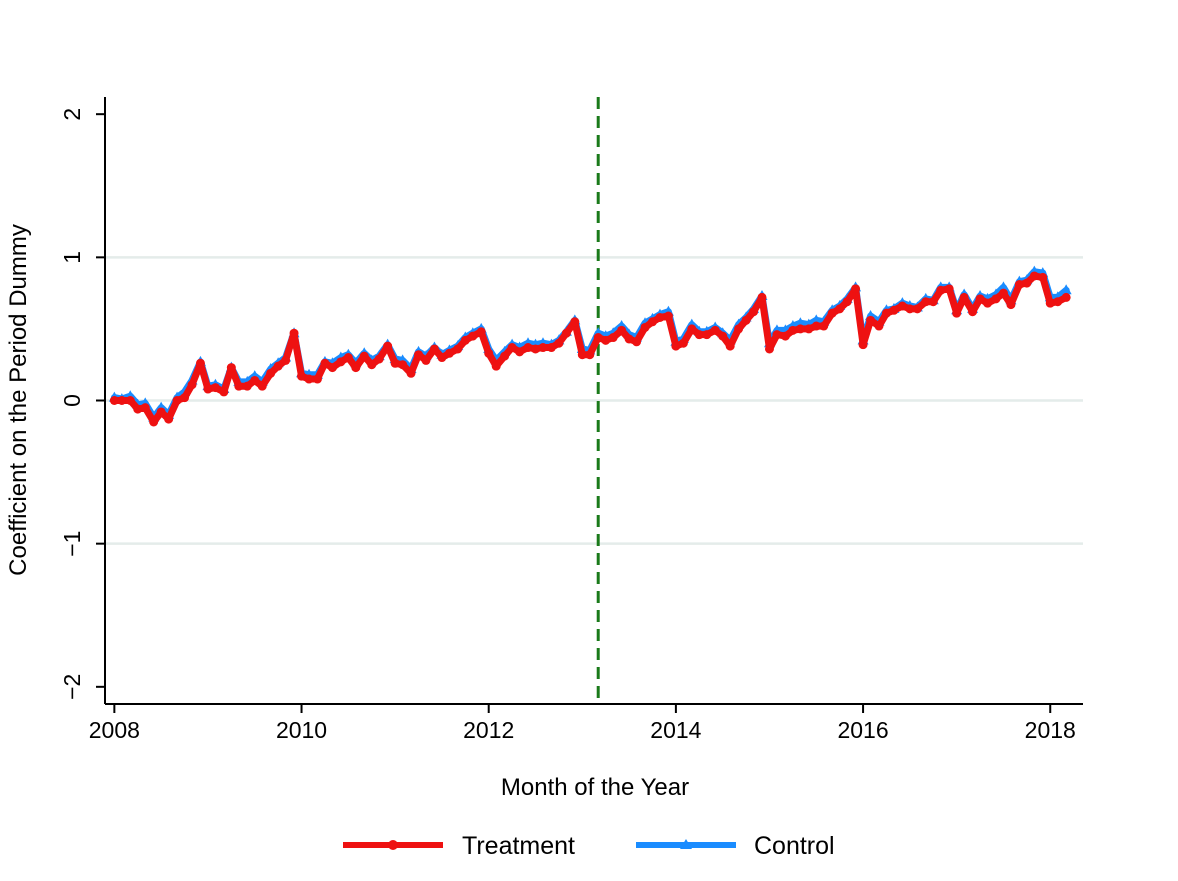  What do you see at coordinates (72, 114) in the screenshot?
I see `y-tick-label: 2` at bounding box center [72, 114].